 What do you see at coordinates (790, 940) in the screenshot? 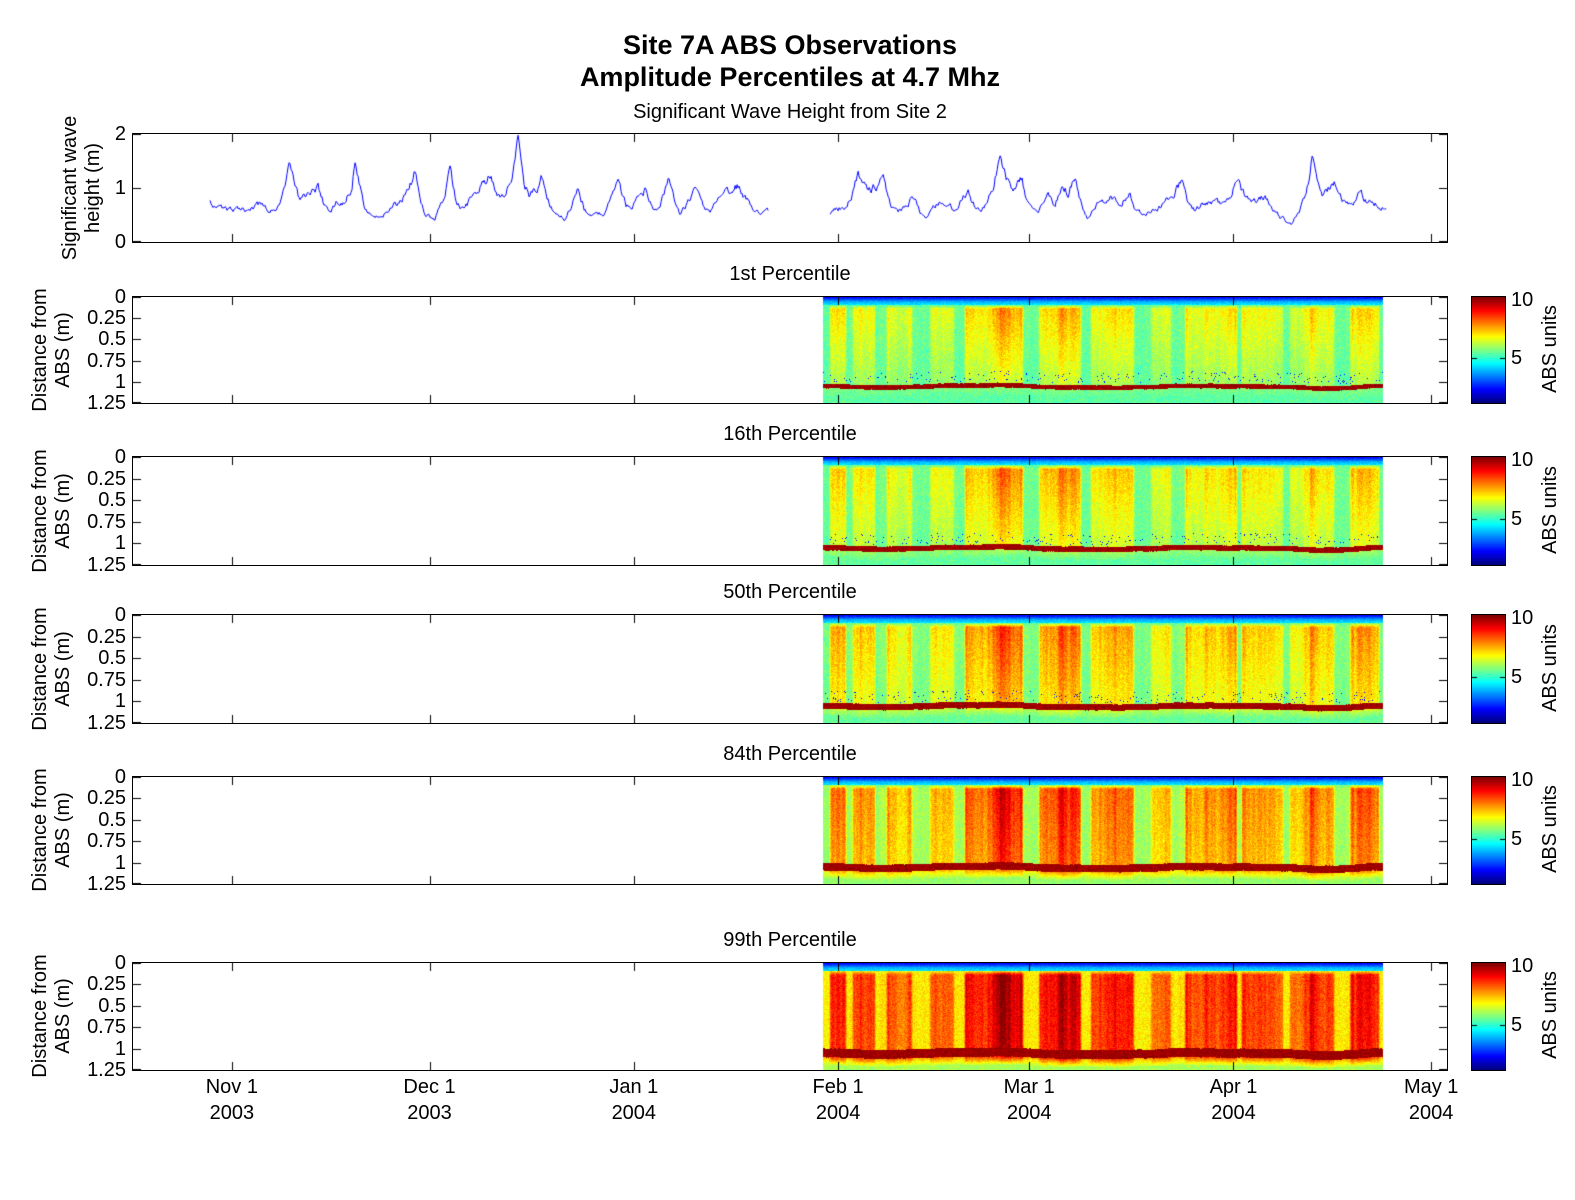
I see `heatmap-title-99th: 99th Percentile` at bounding box center [790, 940].